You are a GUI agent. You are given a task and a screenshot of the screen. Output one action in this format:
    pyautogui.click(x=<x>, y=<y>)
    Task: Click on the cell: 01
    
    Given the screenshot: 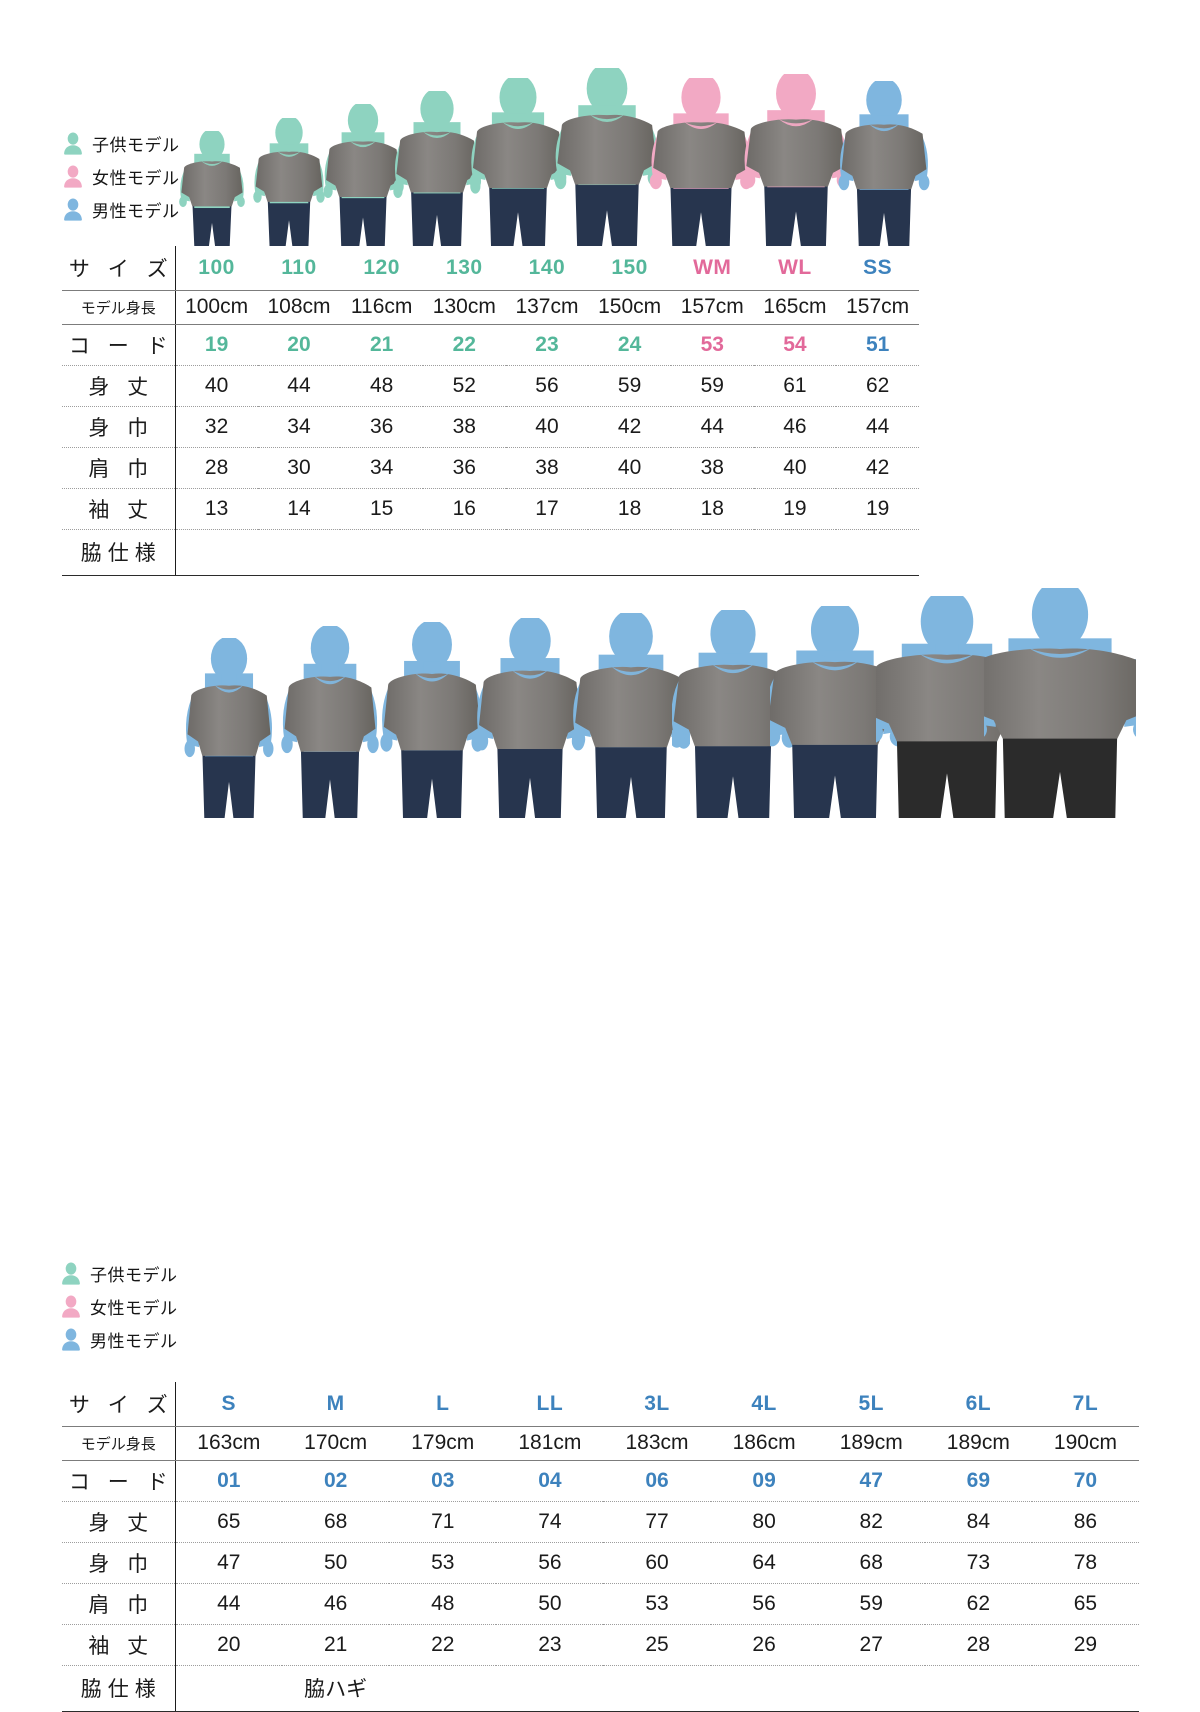 What is the action you would take?
    pyautogui.click(x=229, y=1481)
    